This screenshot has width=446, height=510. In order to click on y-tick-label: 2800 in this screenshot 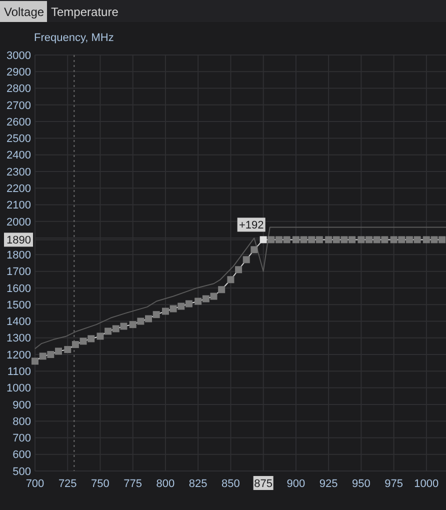, I will do `click(18, 89)`.